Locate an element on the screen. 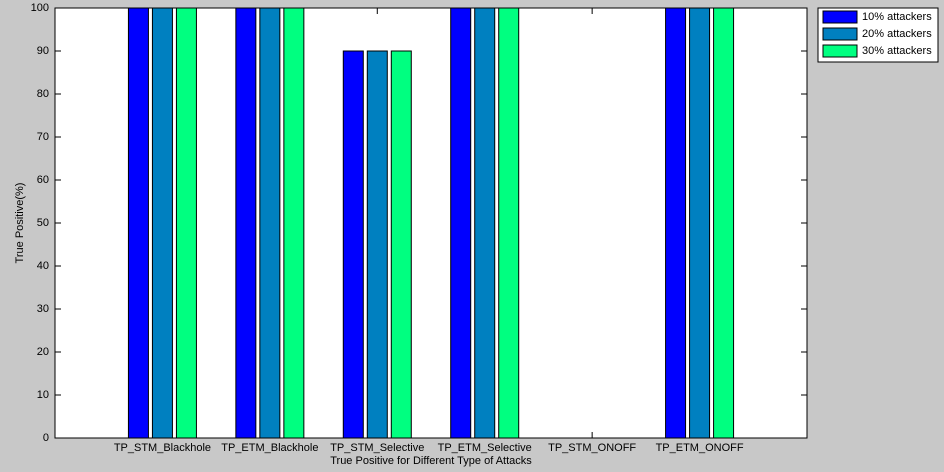 This screenshot has width=944, height=472. y-tick-label: 10 is located at coordinates (43, 395).